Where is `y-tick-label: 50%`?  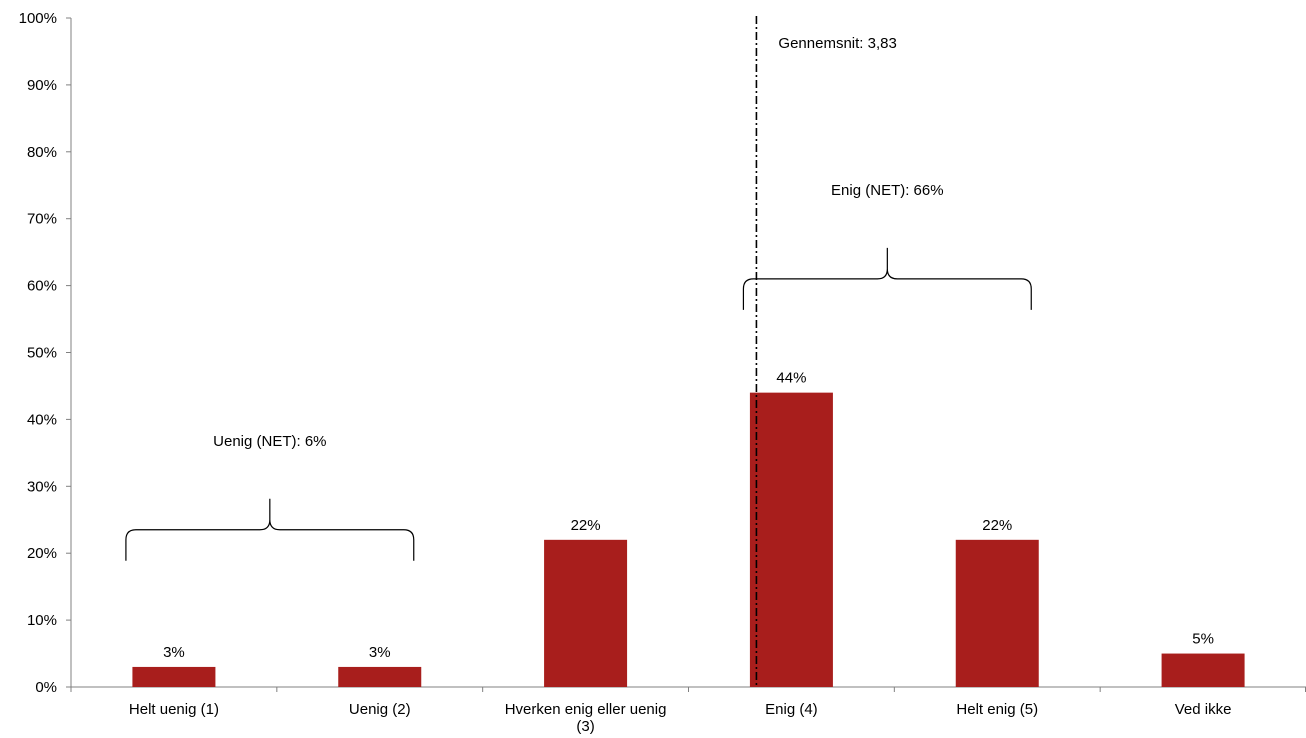 y-tick-label: 50% is located at coordinates (42, 353).